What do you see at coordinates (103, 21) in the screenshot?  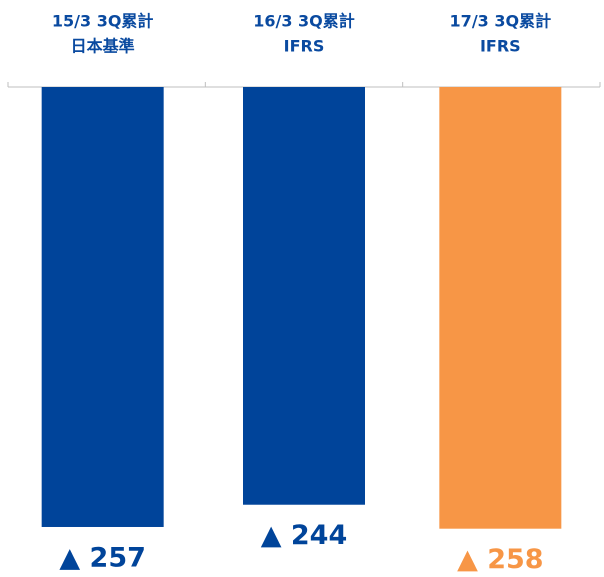 I see `category-label: 15/3 3Q累計` at bounding box center [103, 21].